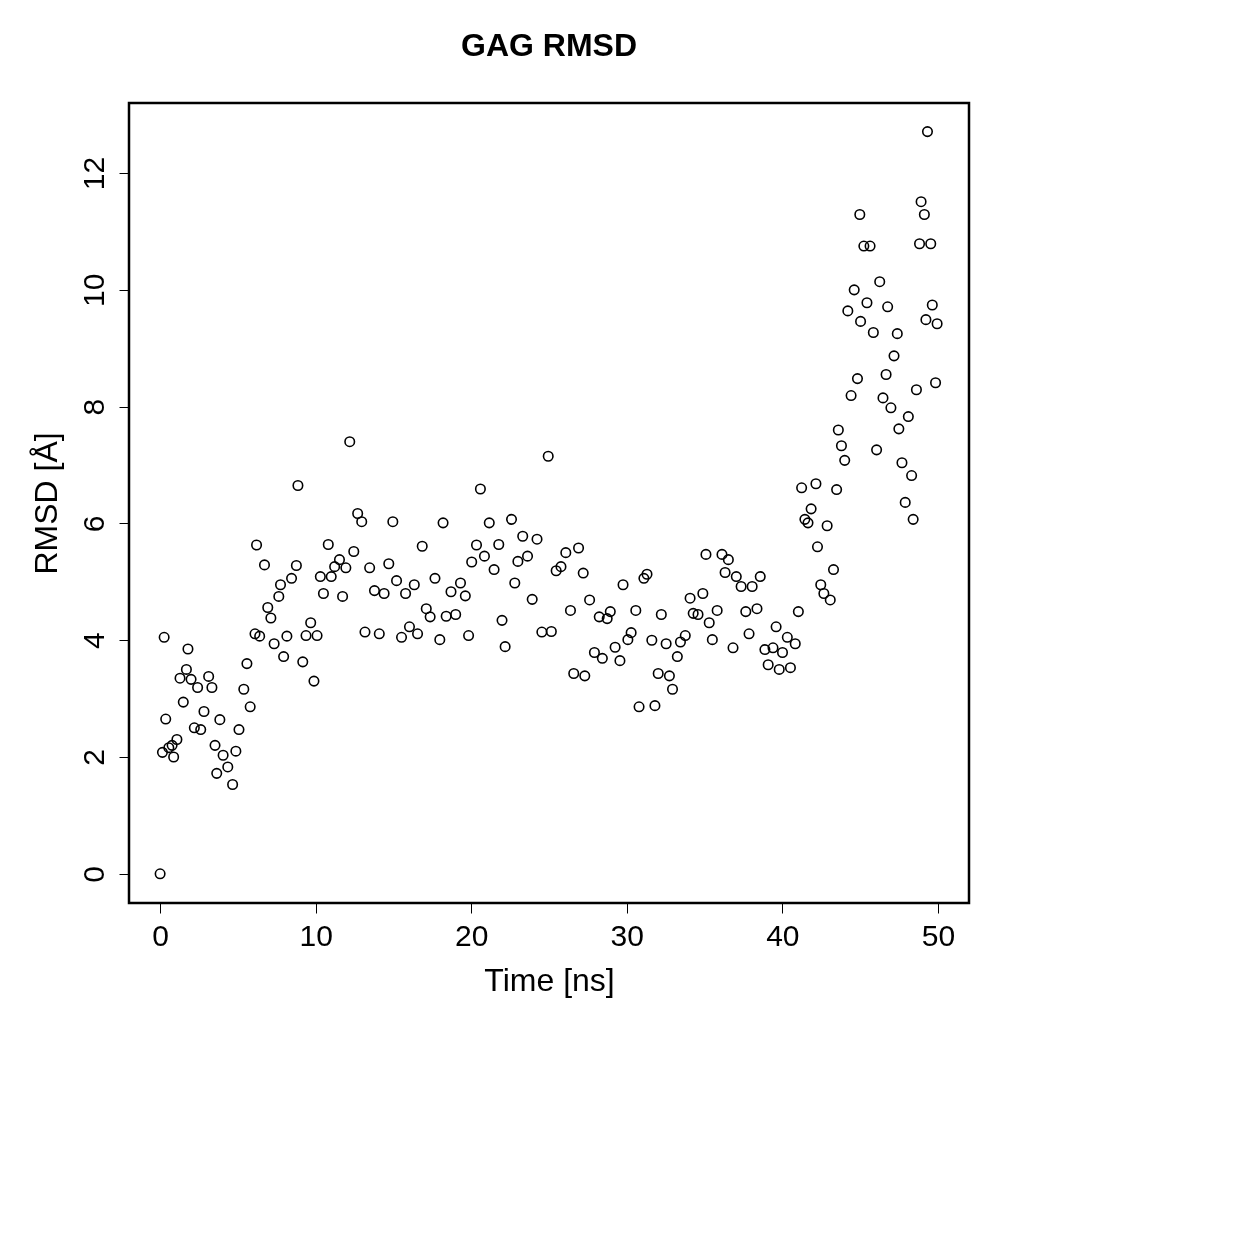 This screenshot has width=1259, height=1259. Describe the element at coordinates (93, 874) in the screenshot. I see `y-tick-label: 0` at that location.